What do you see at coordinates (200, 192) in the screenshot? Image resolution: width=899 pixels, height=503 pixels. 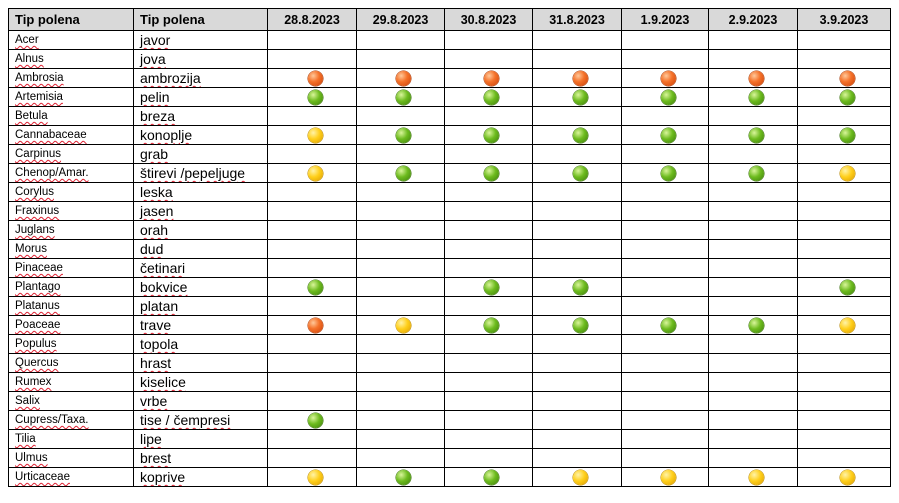 I see `local-name-cell: leska` at bounding box center [200, 192].